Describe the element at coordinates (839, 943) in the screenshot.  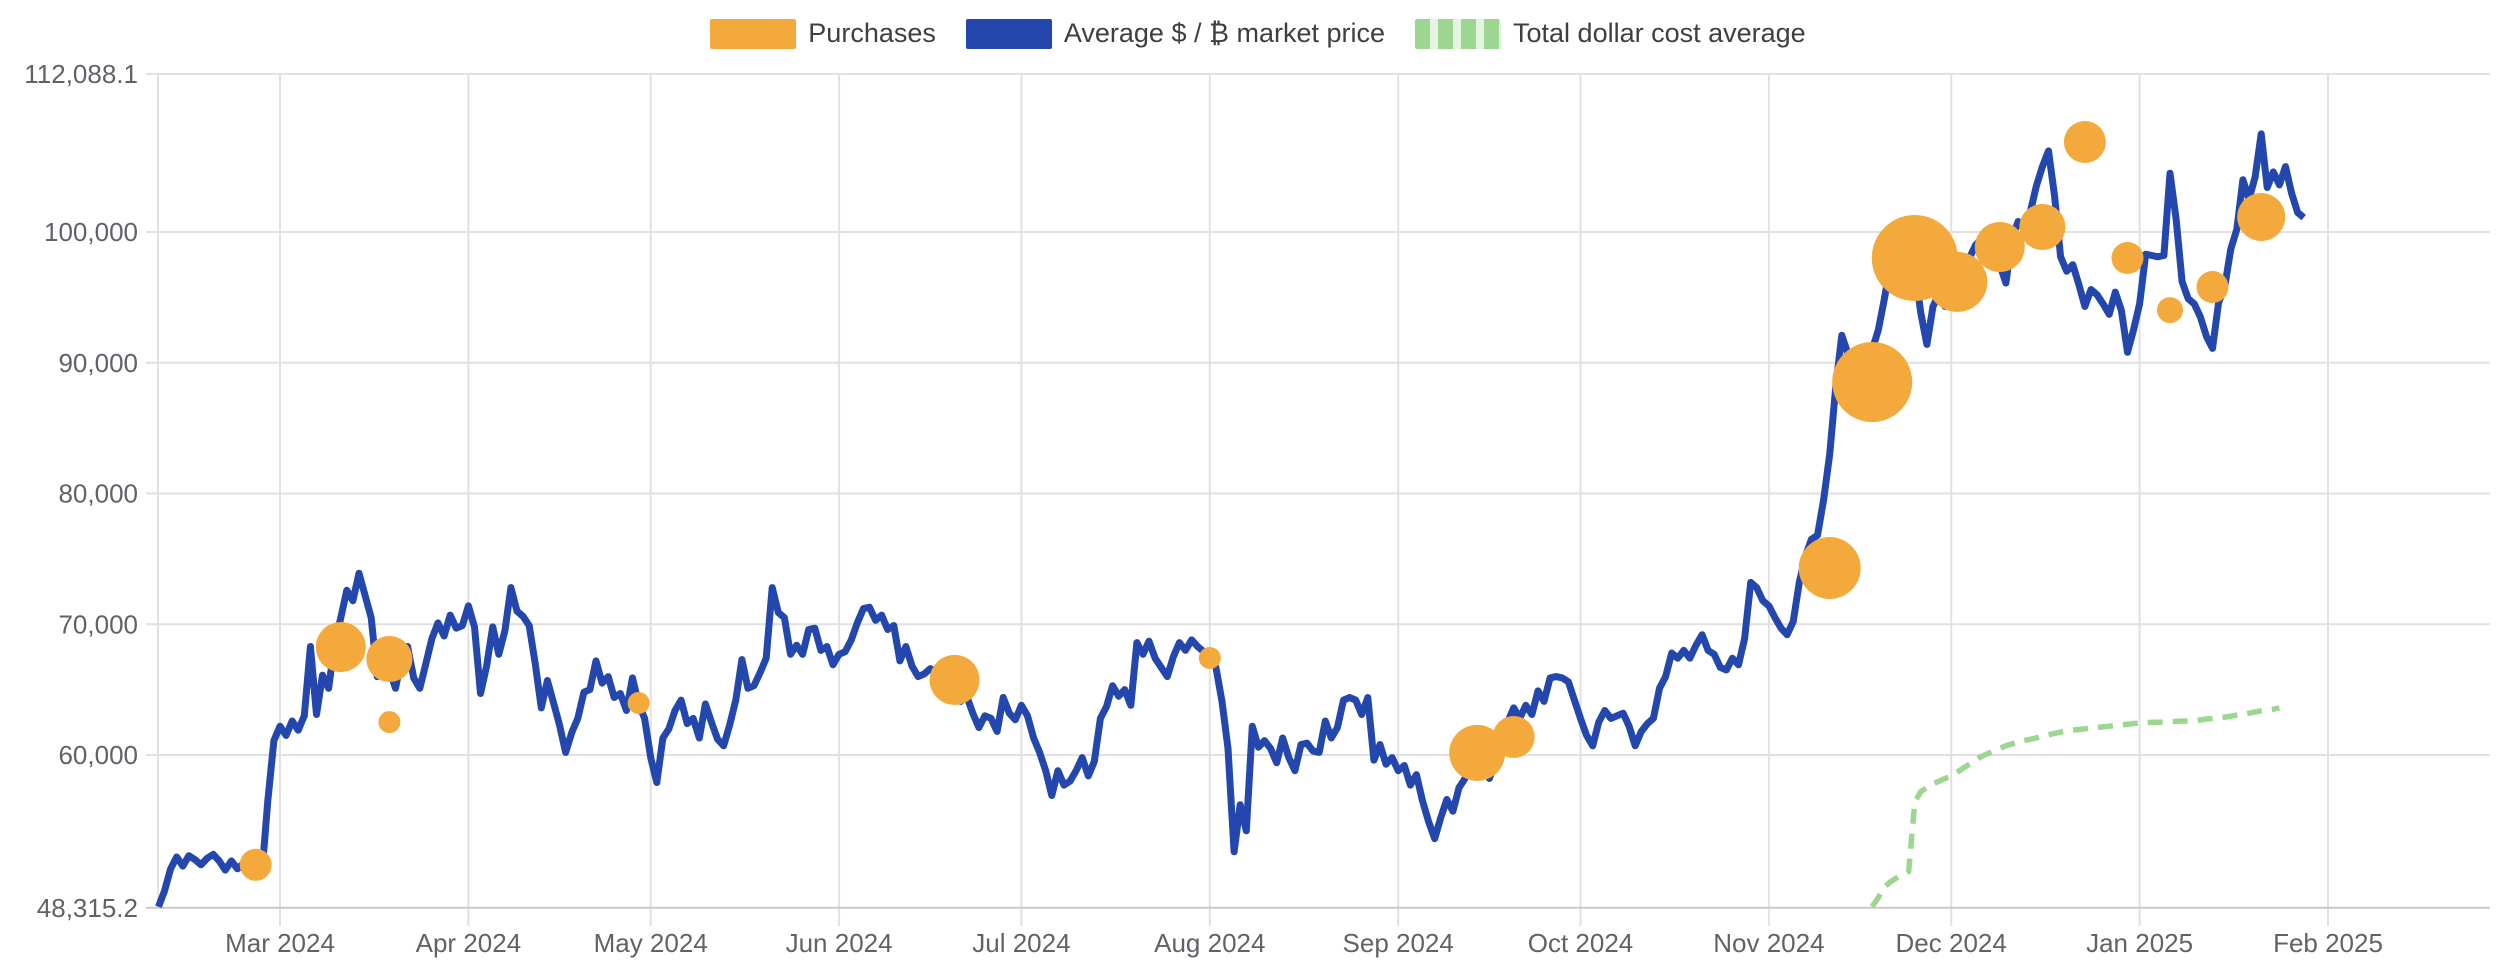
I see `x-axis-tick-label: Jun 2024` at that location.